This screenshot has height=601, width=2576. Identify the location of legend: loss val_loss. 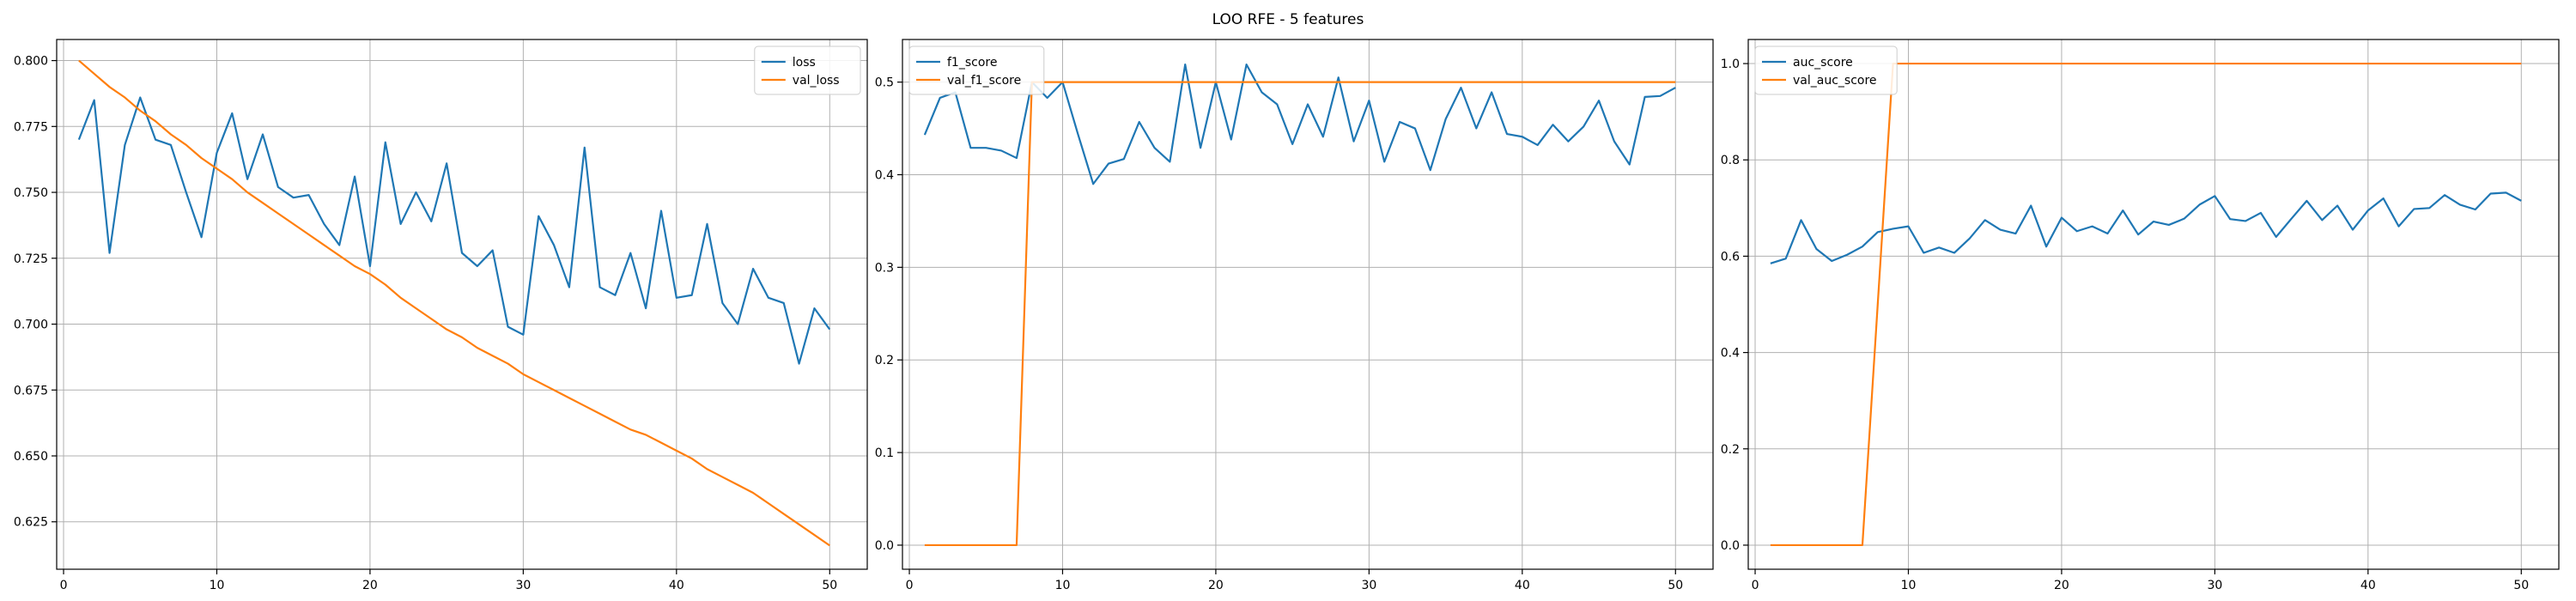
(808, 70).